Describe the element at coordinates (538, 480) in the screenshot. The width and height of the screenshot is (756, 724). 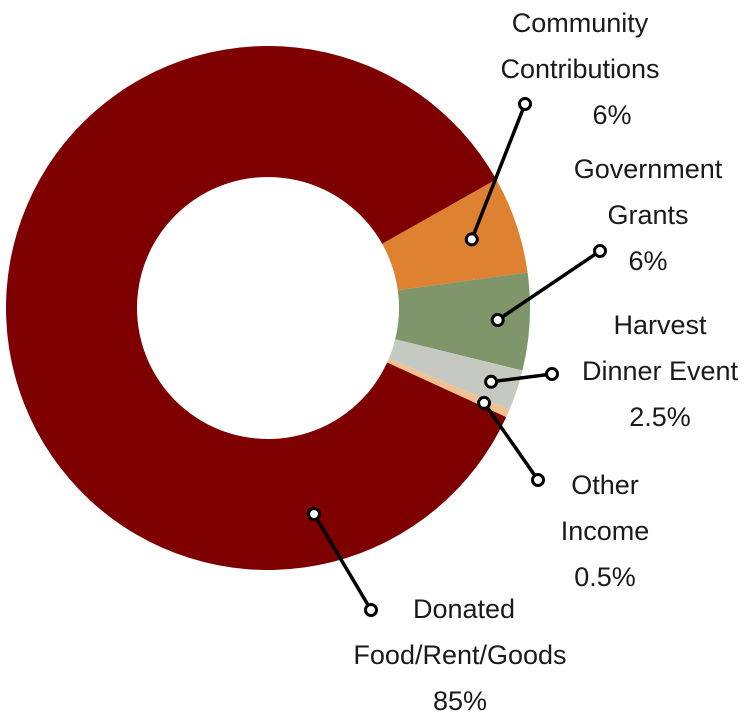
I see `leader-other-income-end-dot` at that location.